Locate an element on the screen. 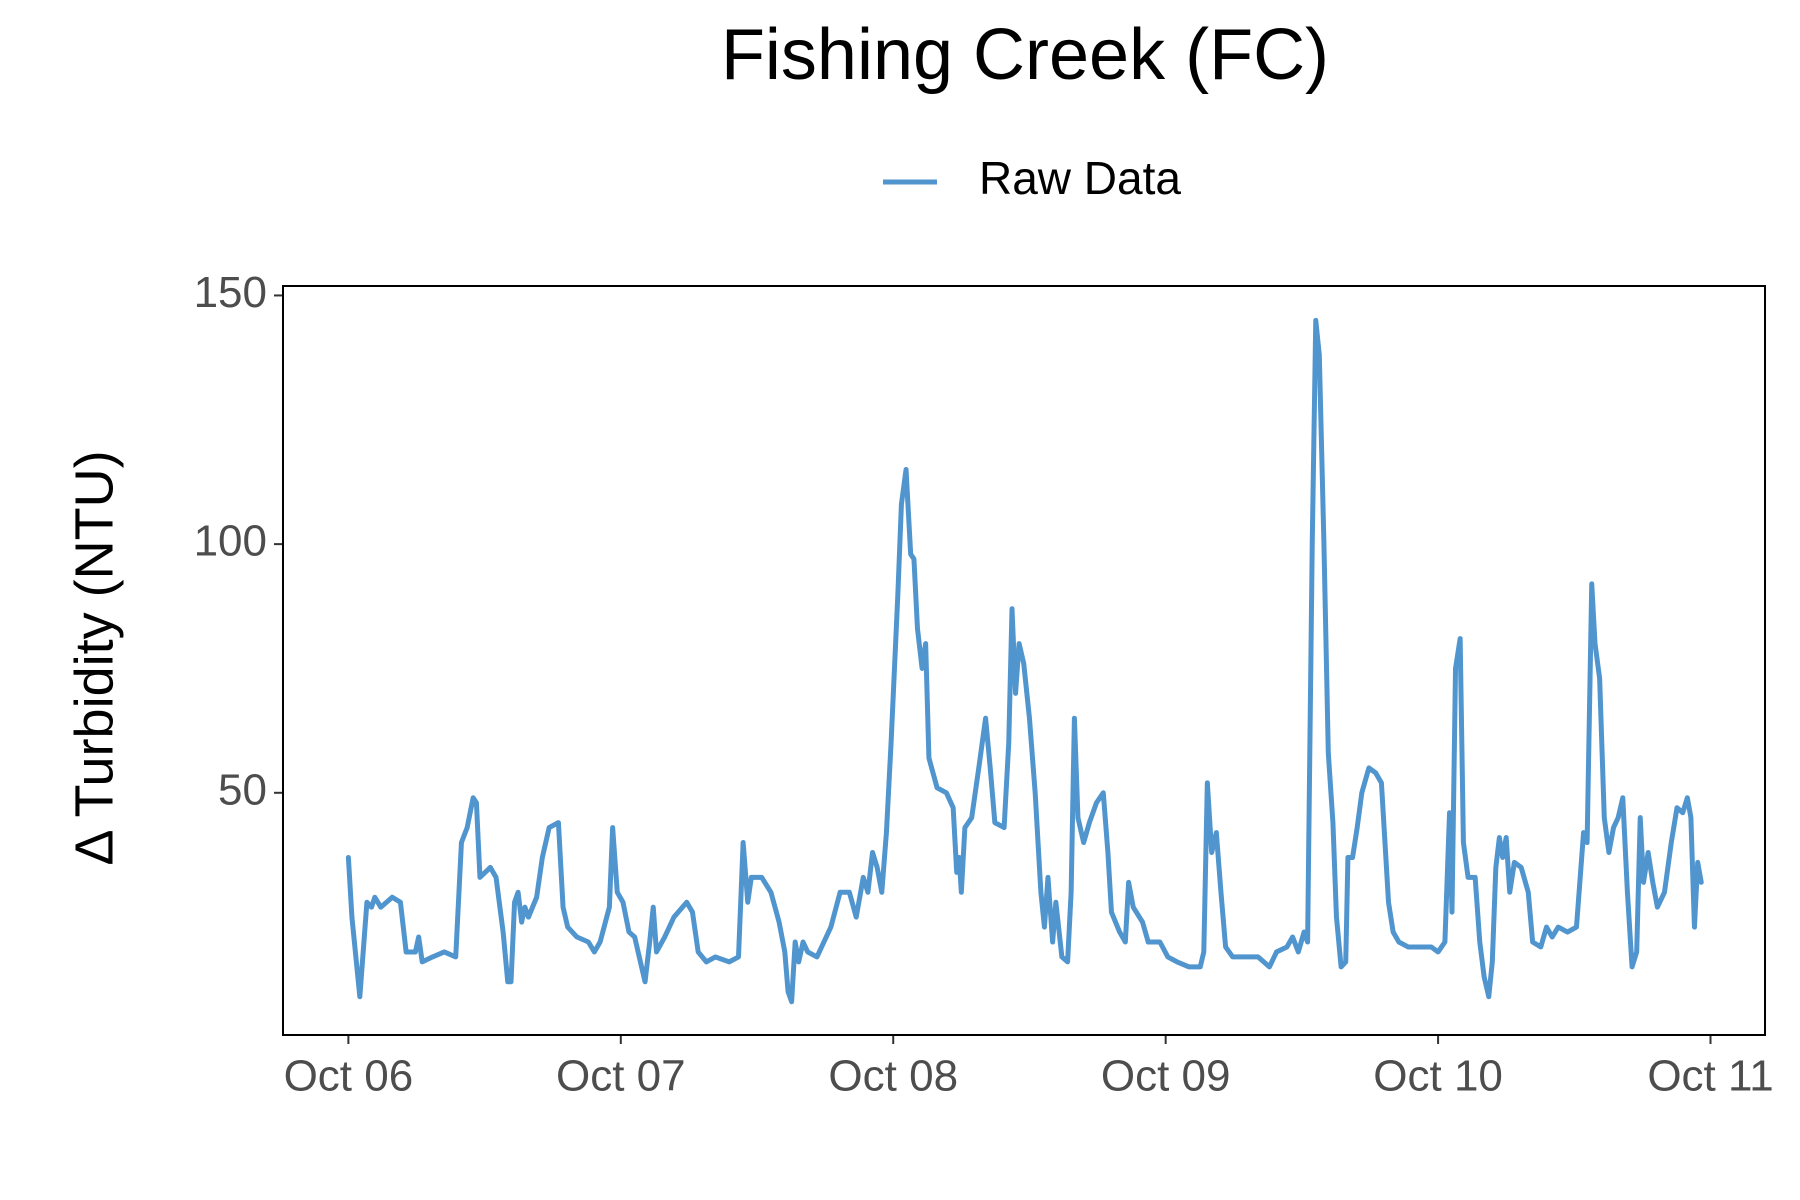  x-tick-label: Oct 08 is located at coordinates (893, 1076).